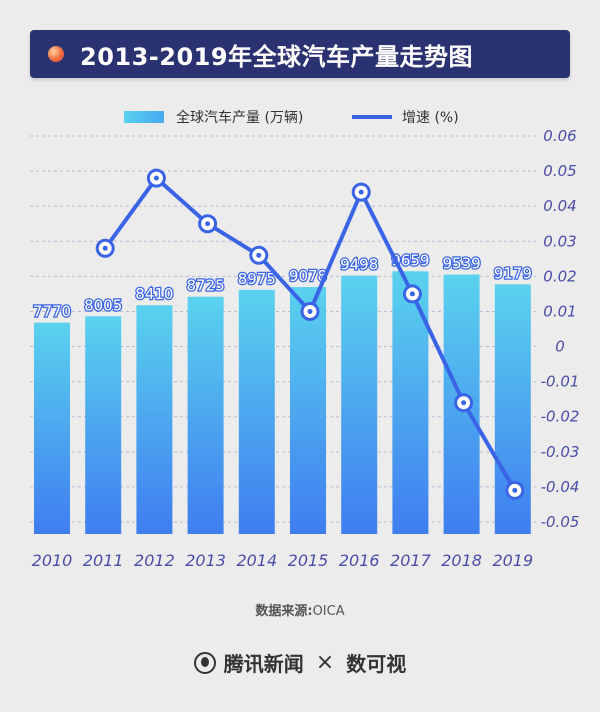 The image size is (600, 712). I want to click on times-sign: ×, so click(325, 662).